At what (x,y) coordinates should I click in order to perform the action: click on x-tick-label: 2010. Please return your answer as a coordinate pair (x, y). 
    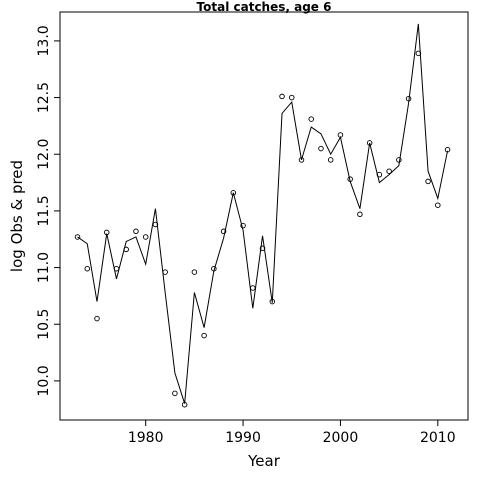
    Looking at the image, I should click on (438, 438).